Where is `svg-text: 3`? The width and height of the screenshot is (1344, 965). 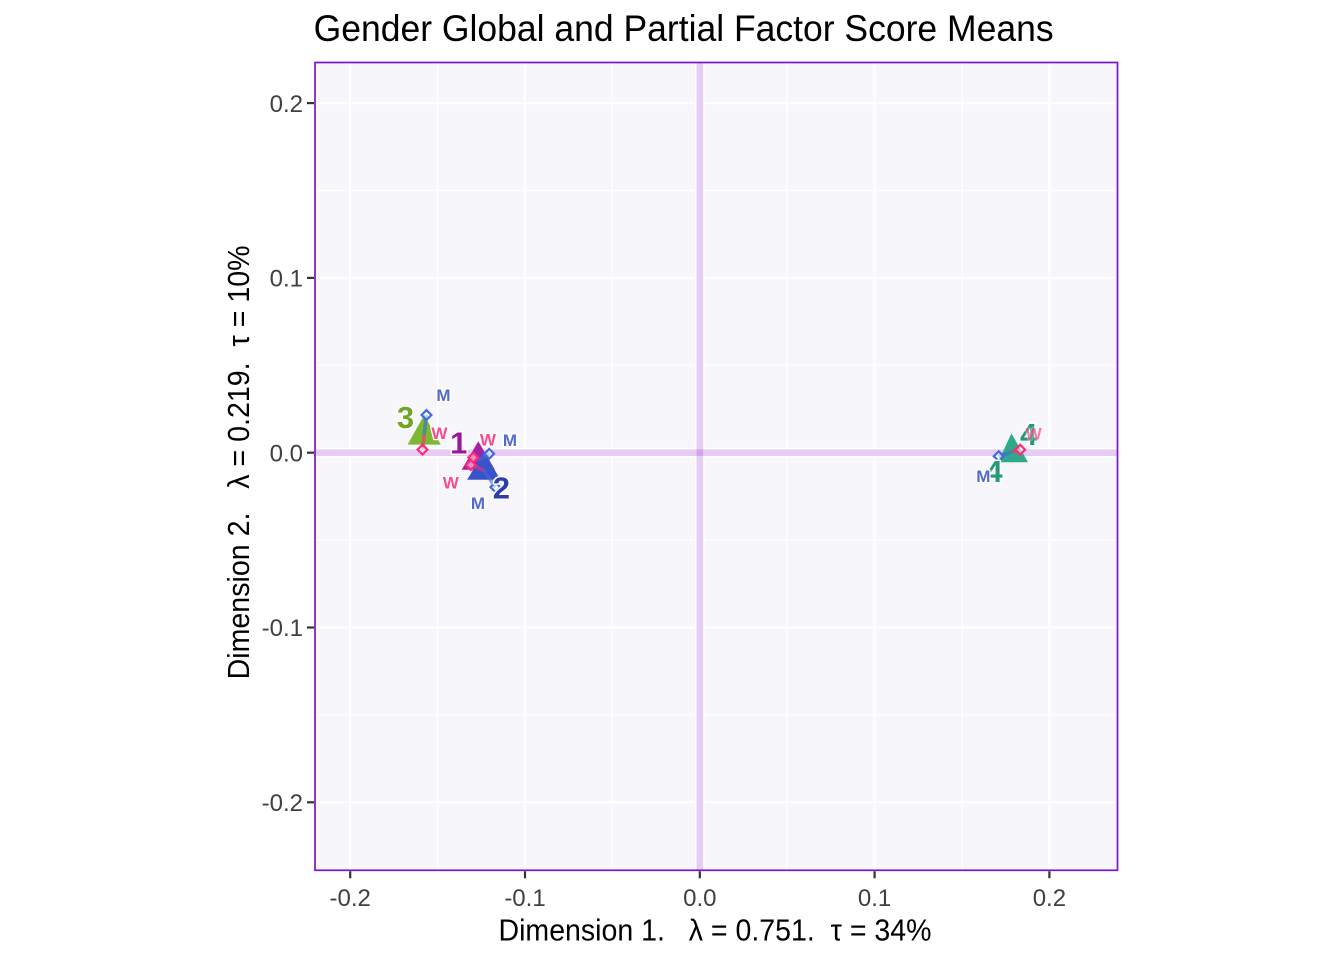
svg-text: 3 is located at coordinates (405, 417).